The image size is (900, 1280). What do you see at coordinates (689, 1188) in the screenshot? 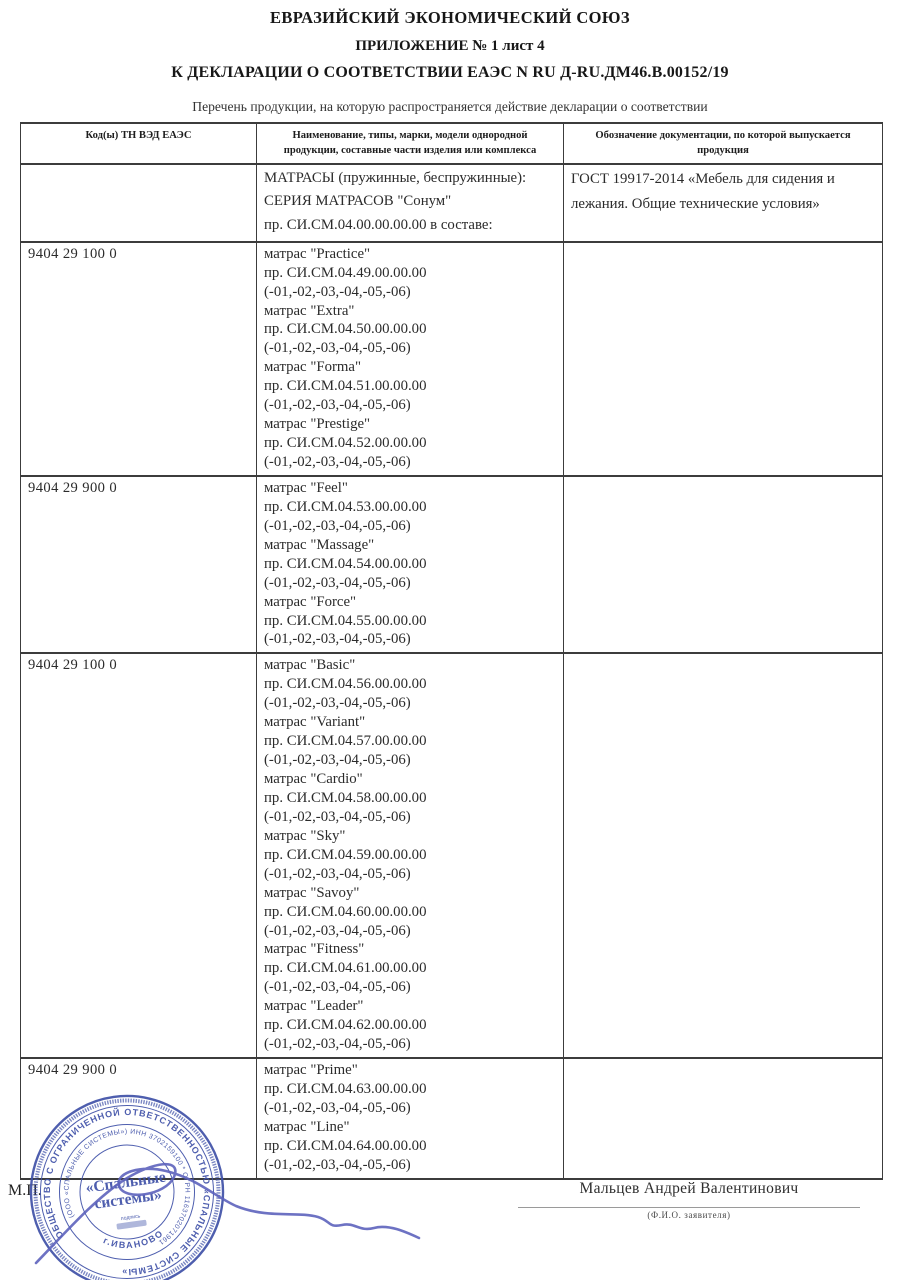
I see `applicant-name: Мальцев Андрей Валентинович` at bounding box center [689, 1188].